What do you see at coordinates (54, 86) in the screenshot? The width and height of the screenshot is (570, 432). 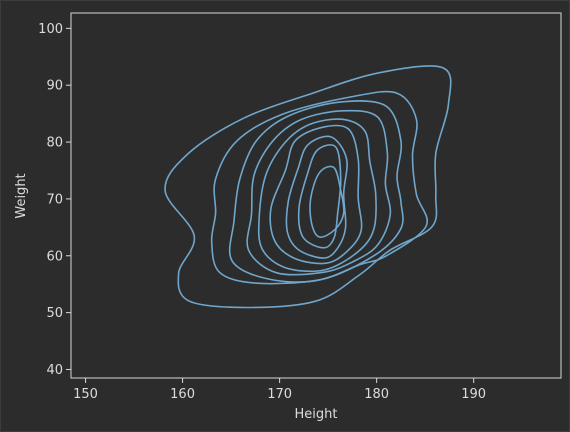 I see `y-tick-label: 90` at bounding box center [54, 86].